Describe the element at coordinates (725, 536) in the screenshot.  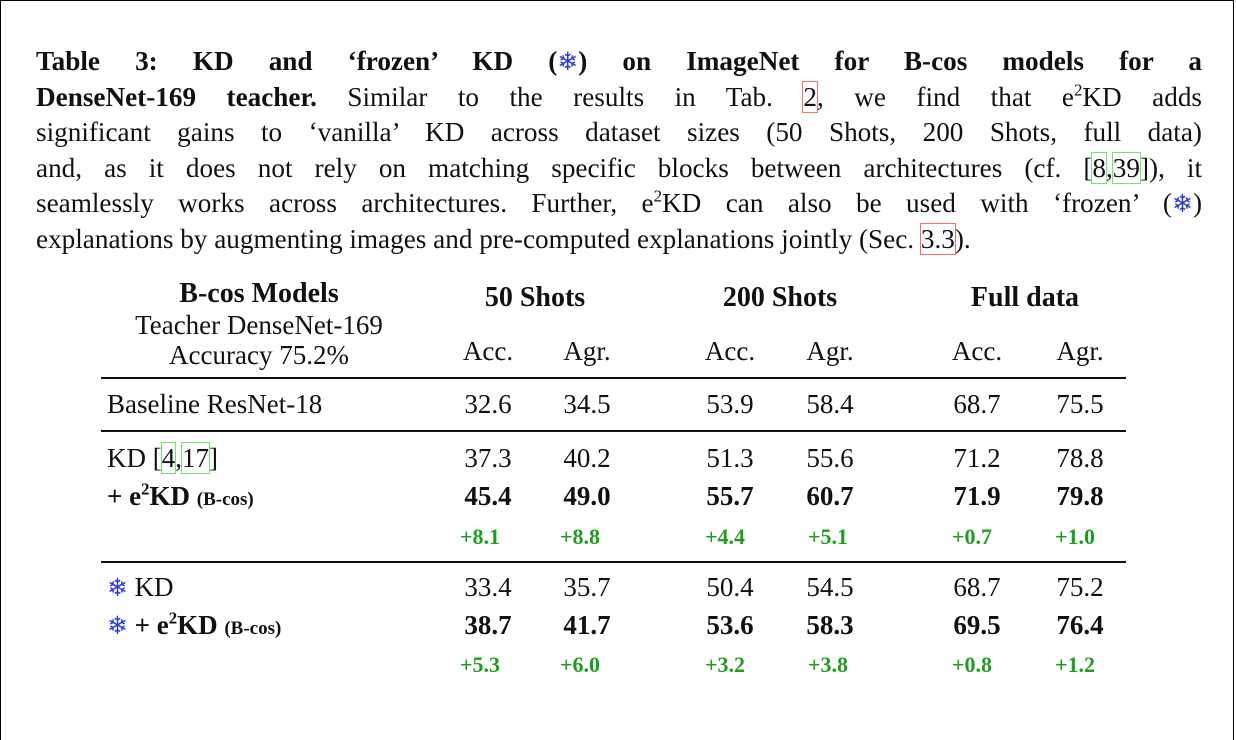
I see `gain-badge: +4.4` at that location.